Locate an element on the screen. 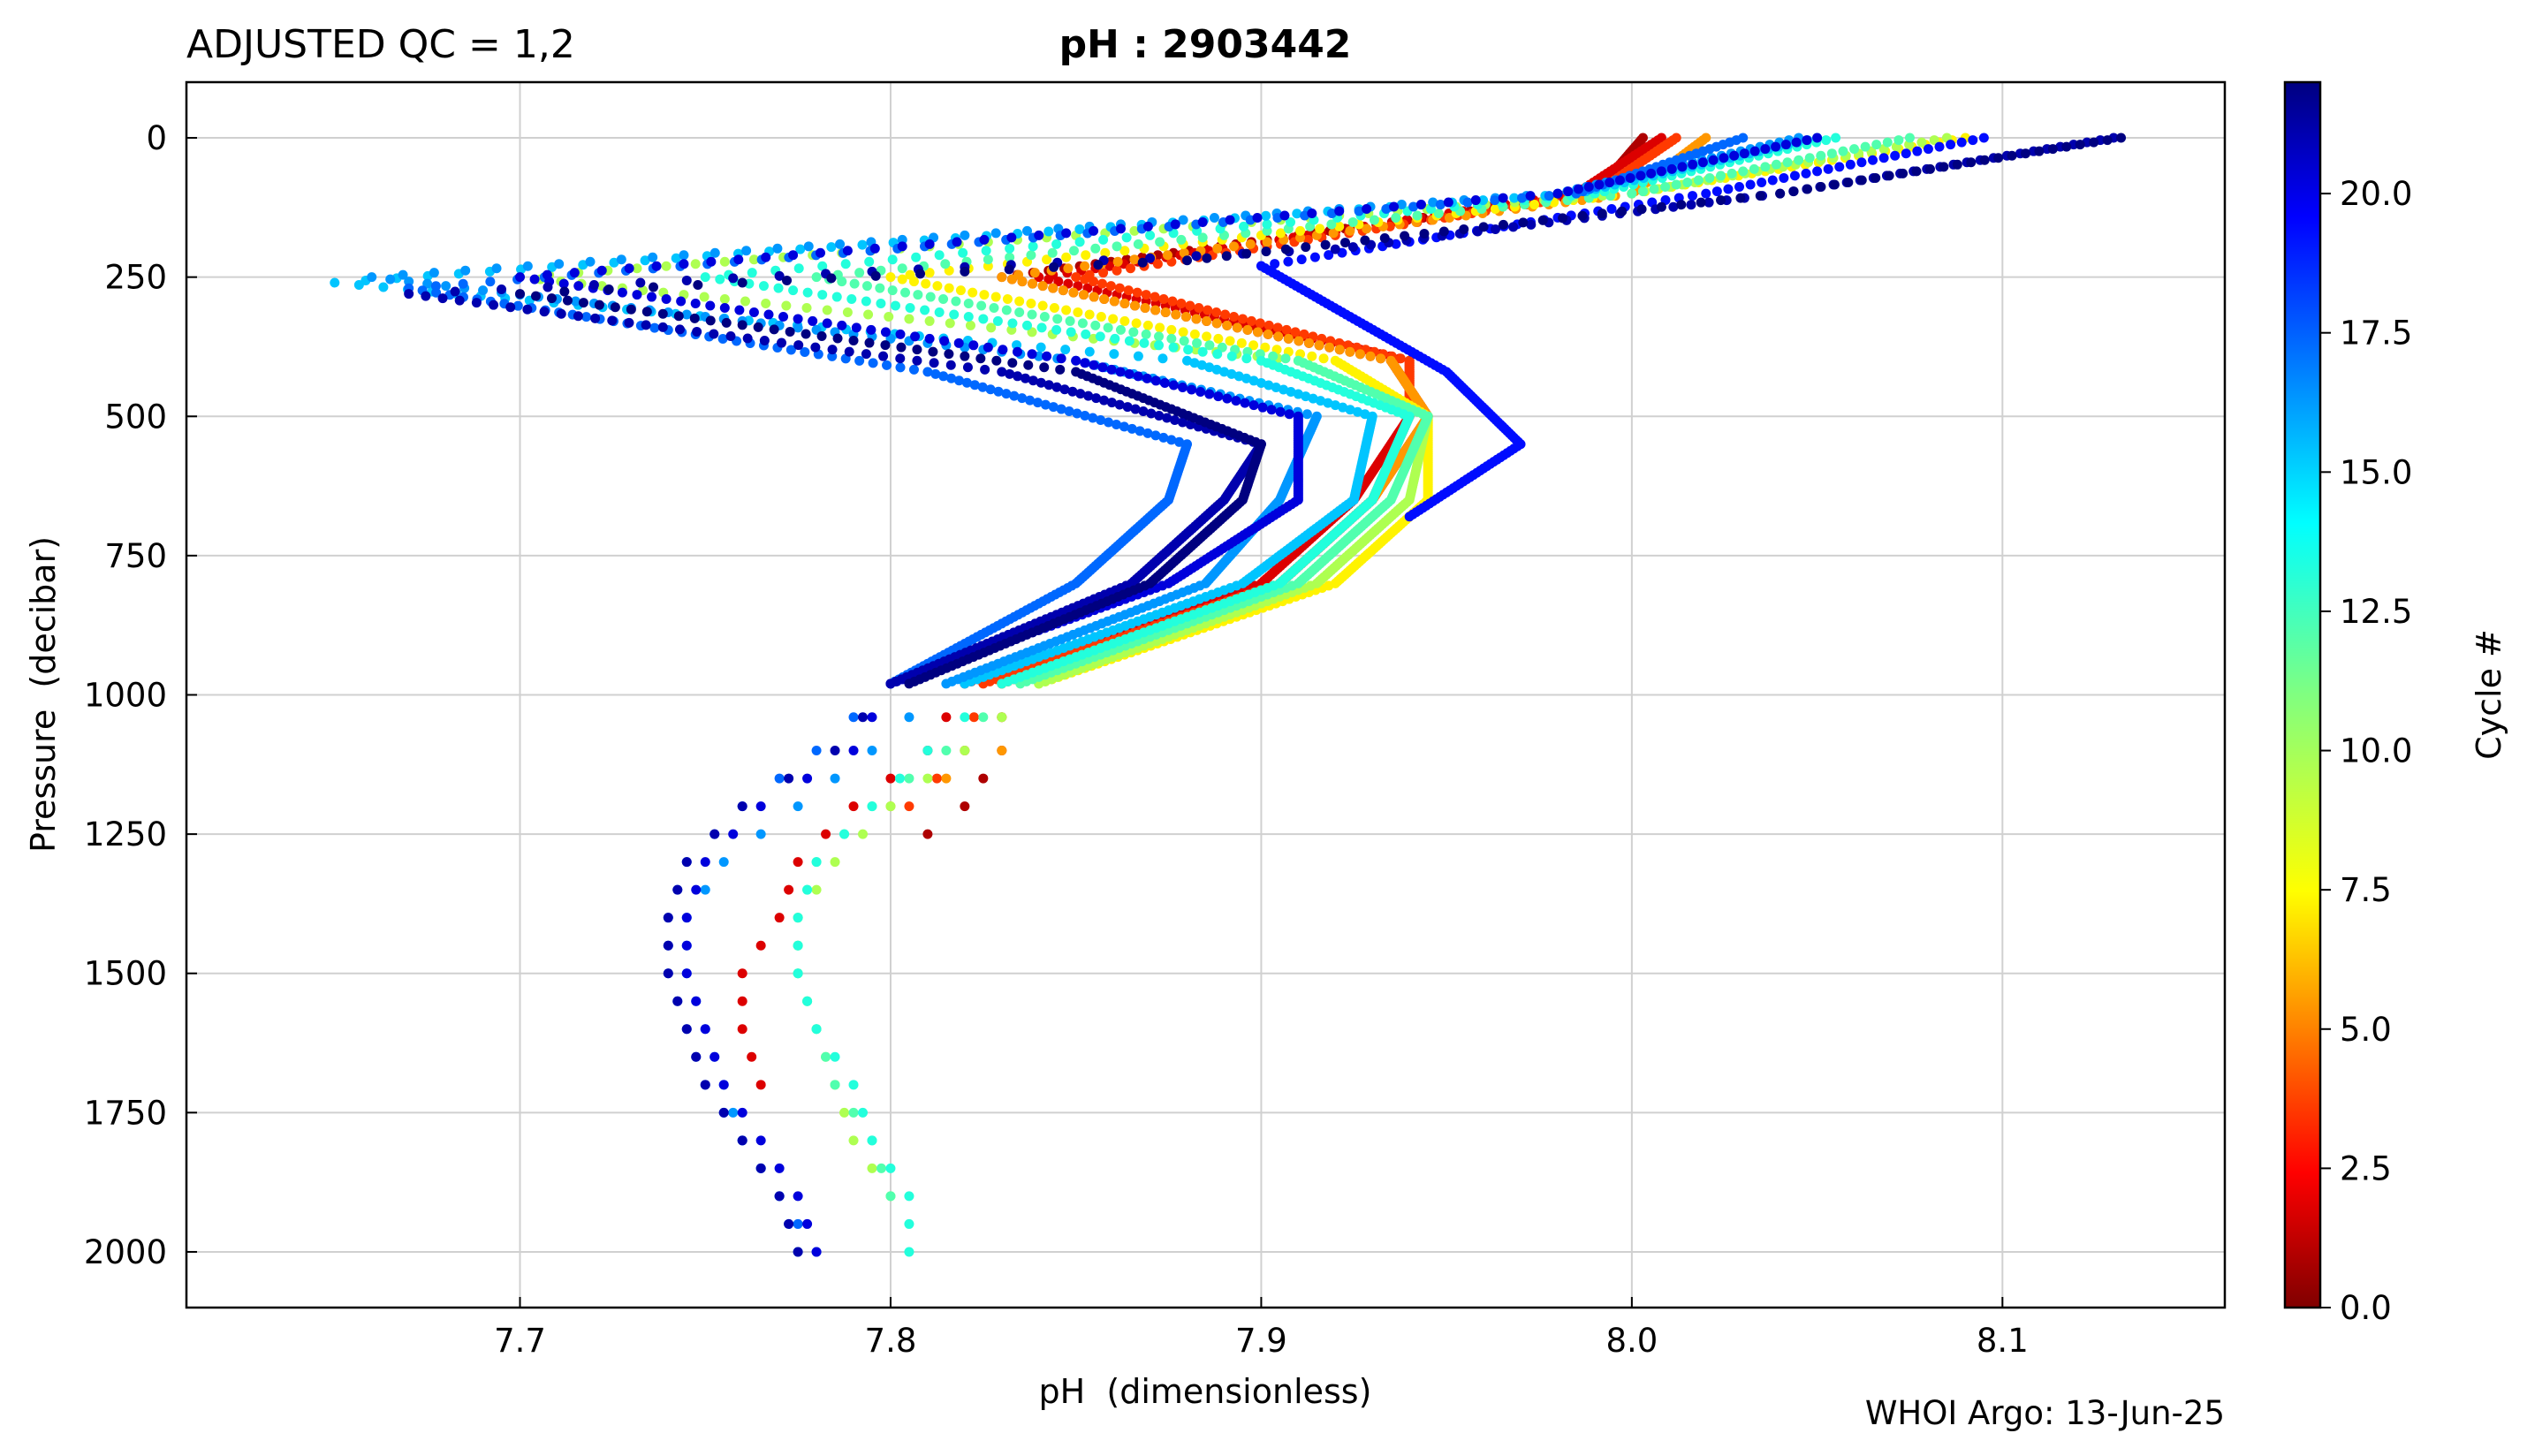 The width and height of the screenshot is (2527, 1456). y-tick-label: 1250 is located at coordinates (125, 834).